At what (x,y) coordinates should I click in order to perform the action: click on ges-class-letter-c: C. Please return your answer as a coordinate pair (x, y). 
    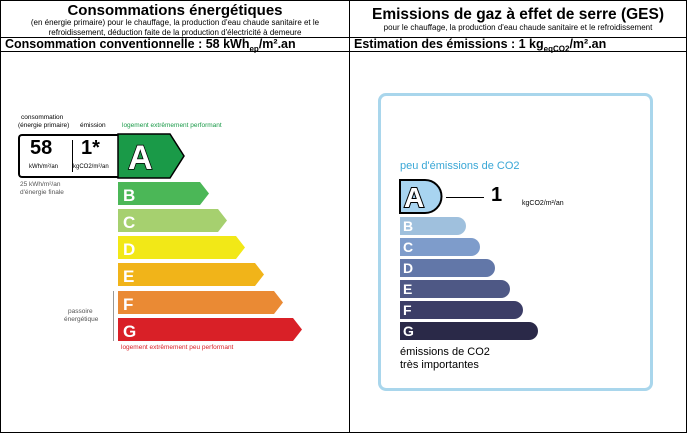
    Looking at the image, I should click on (408, 247).